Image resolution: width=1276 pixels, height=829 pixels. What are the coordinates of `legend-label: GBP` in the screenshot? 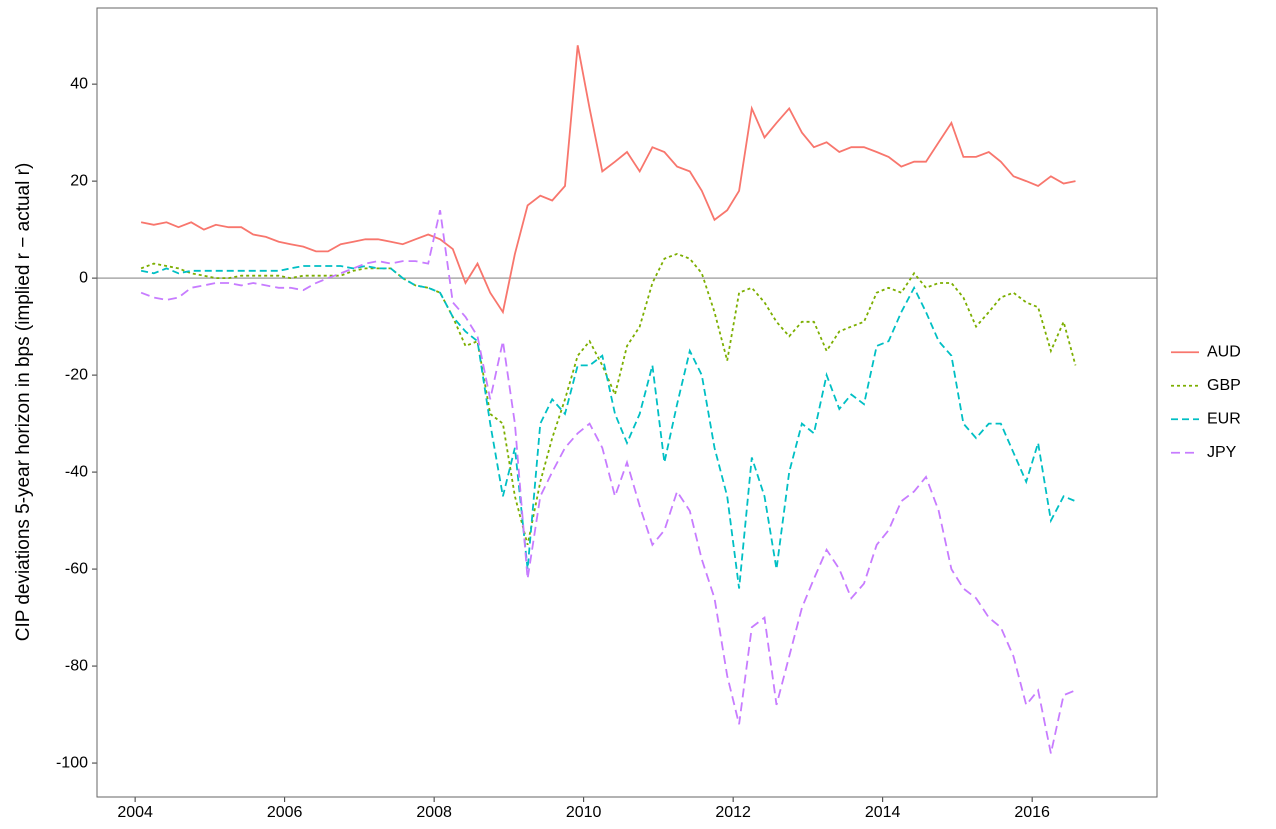 It's located at (1224, 385).